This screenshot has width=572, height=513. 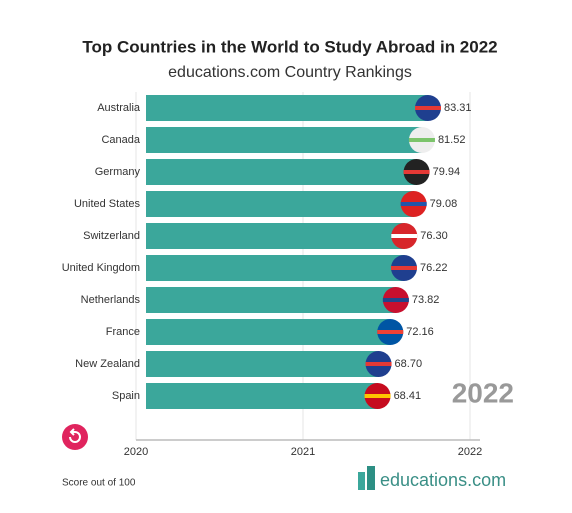 What do you see at coordinates (136, 452) in the screenshot?
I see `timeline-label: 2020` at bounding box center [136, 452].